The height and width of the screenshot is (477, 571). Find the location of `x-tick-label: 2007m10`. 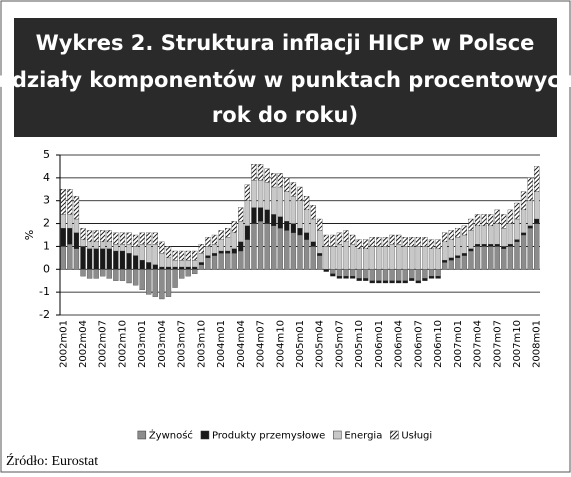

x-tick-label: 2007m10 is located at coordinates (517, 344).